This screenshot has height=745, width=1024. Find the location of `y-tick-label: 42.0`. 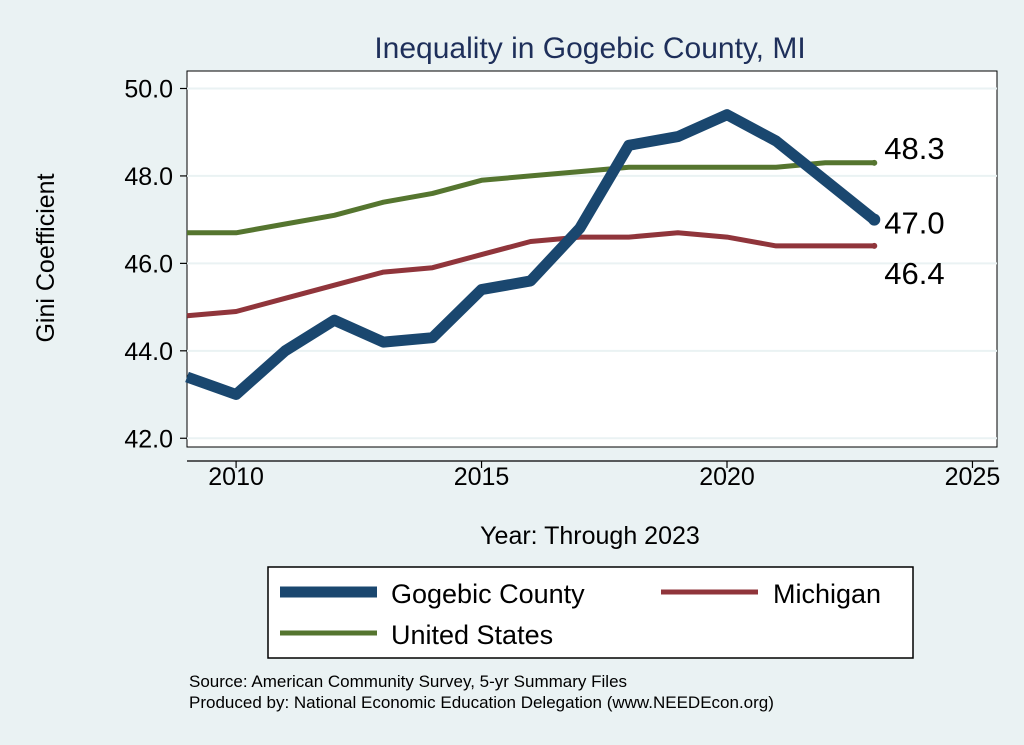

y-tick-label: 42.0 is located at coordinates (148, 439).